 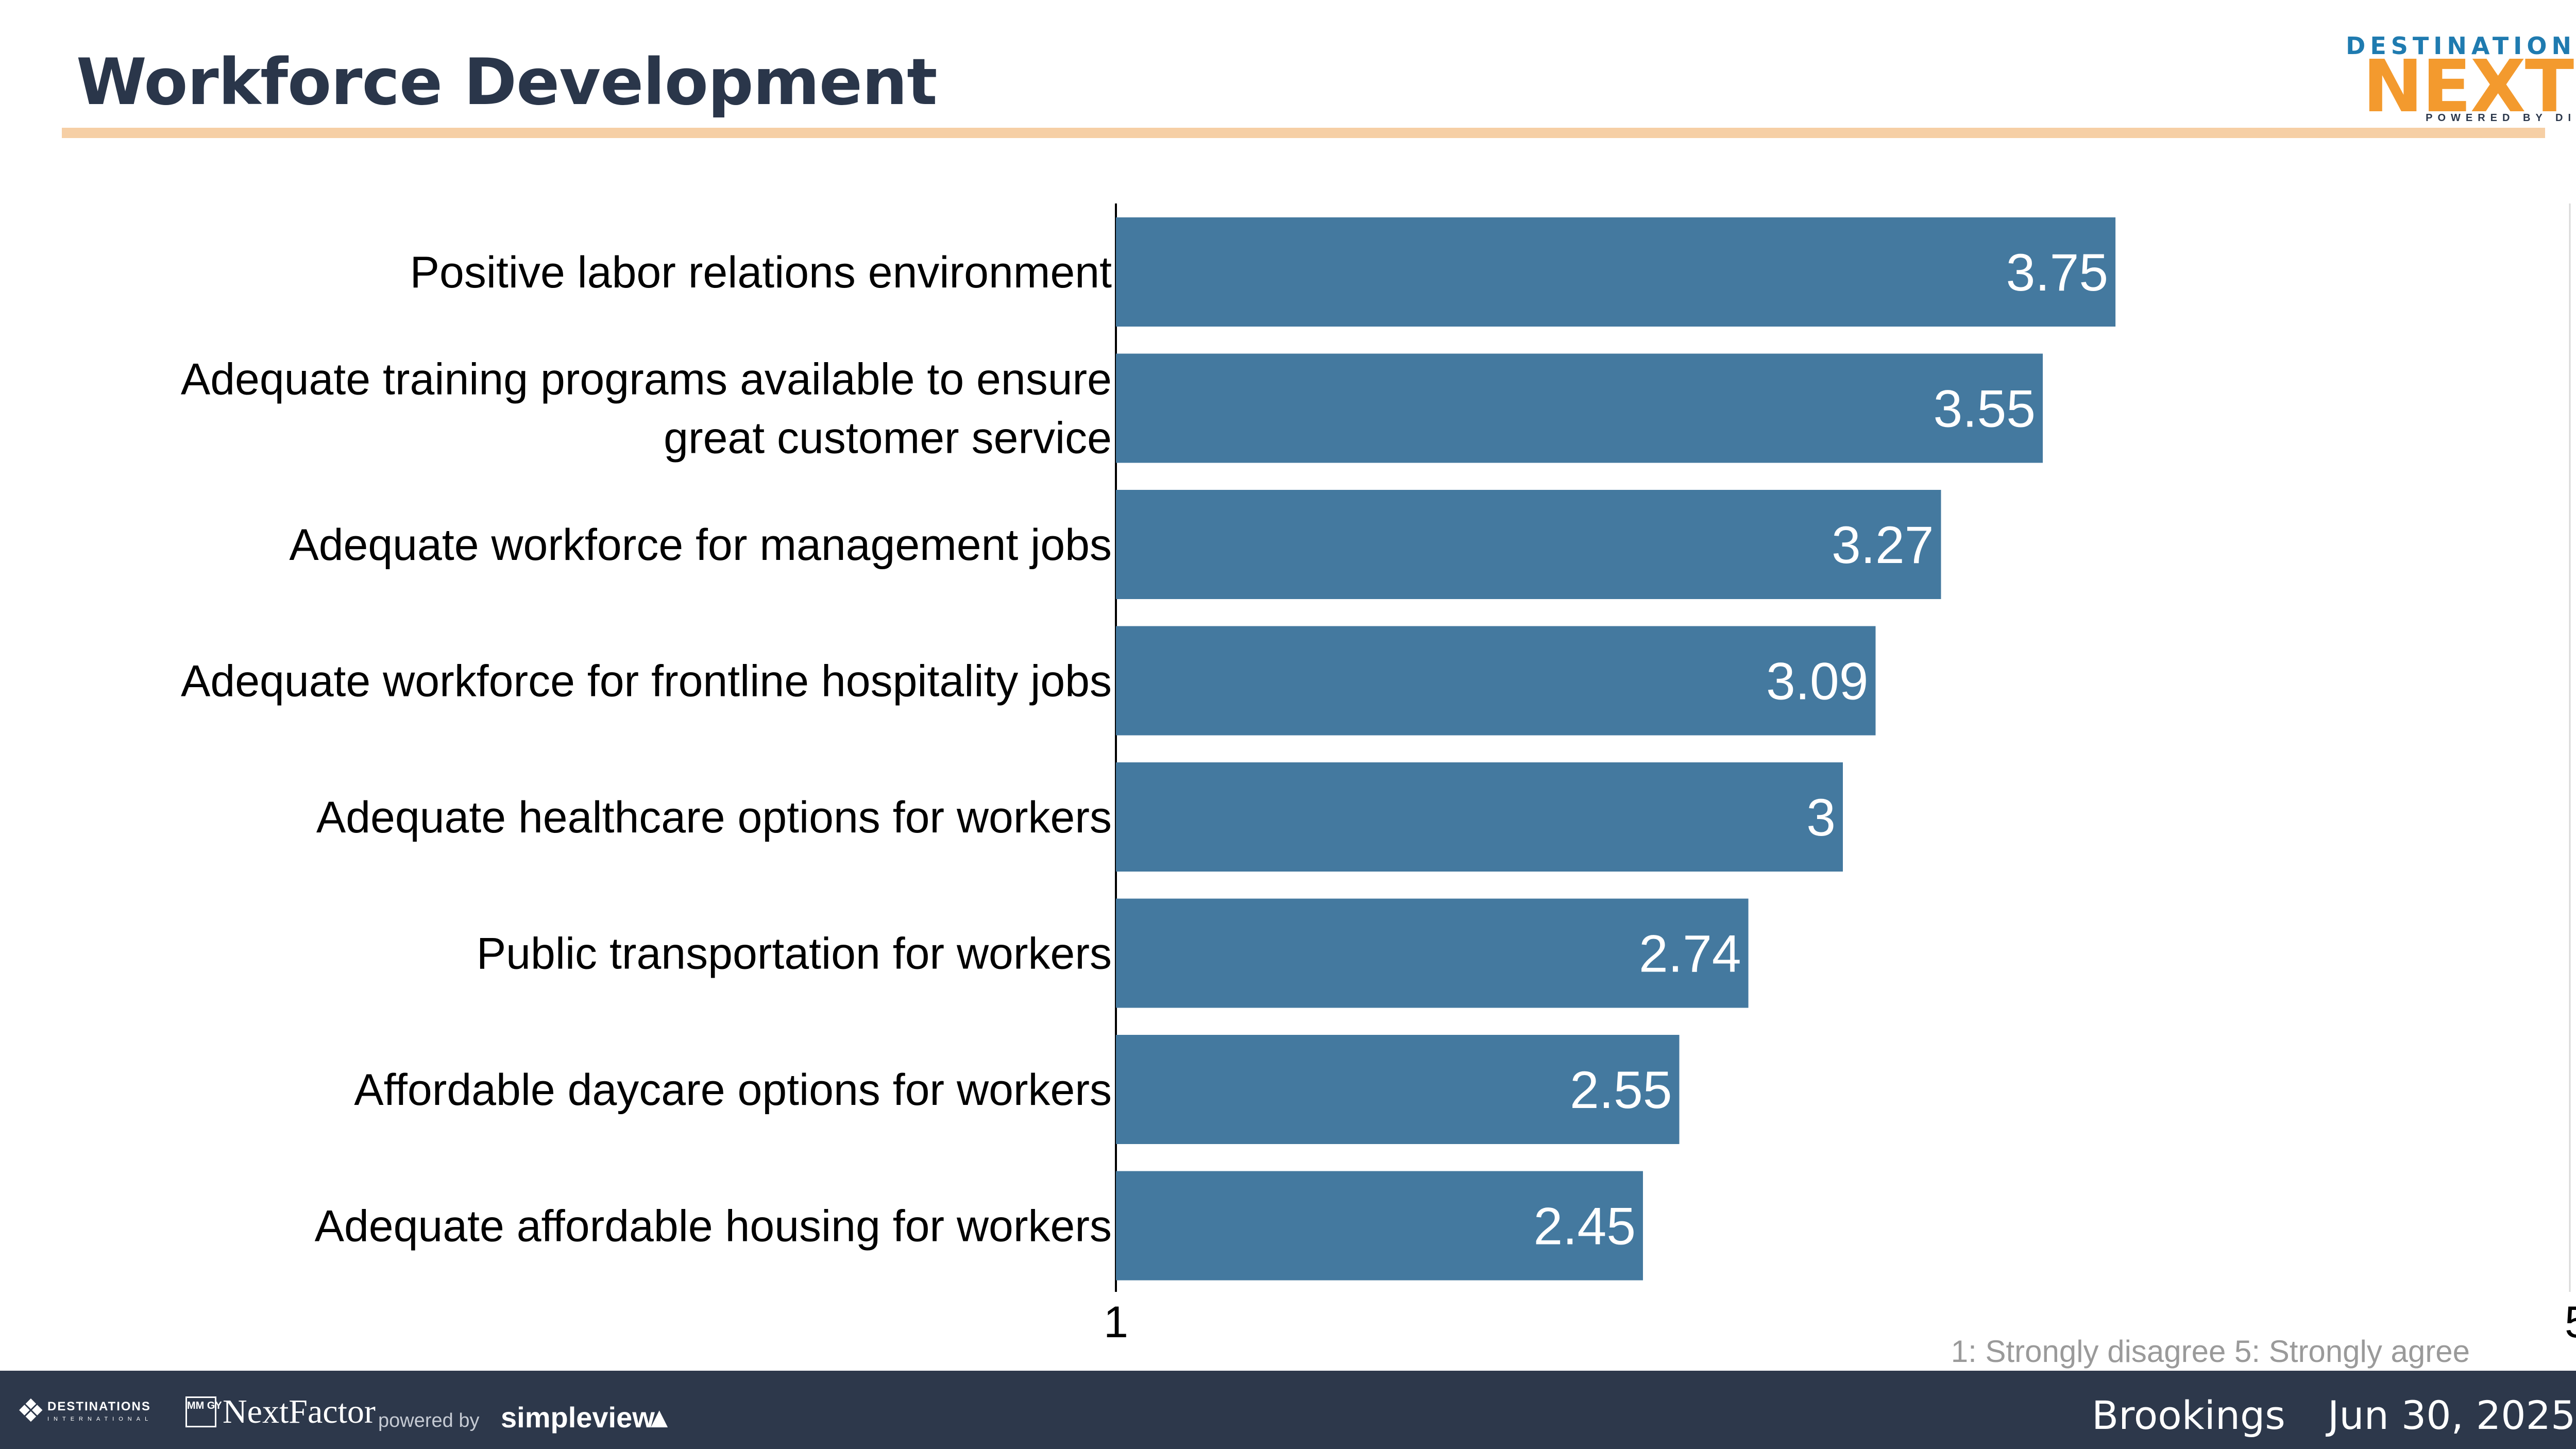 I want to click on category-label-5: Adequate healthcare options for workers, so click(x=714, y=818).